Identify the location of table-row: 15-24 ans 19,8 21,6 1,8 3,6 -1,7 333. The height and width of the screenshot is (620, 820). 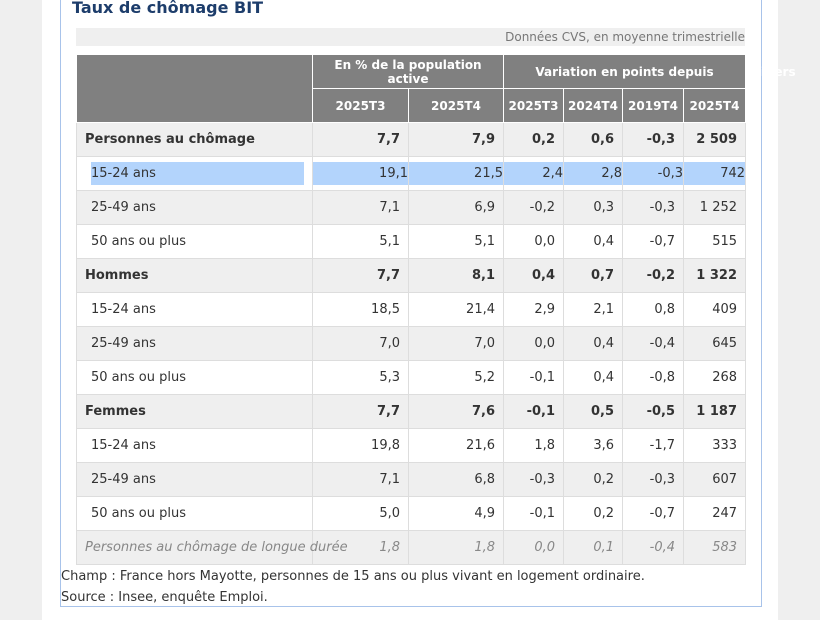
(411, 445).